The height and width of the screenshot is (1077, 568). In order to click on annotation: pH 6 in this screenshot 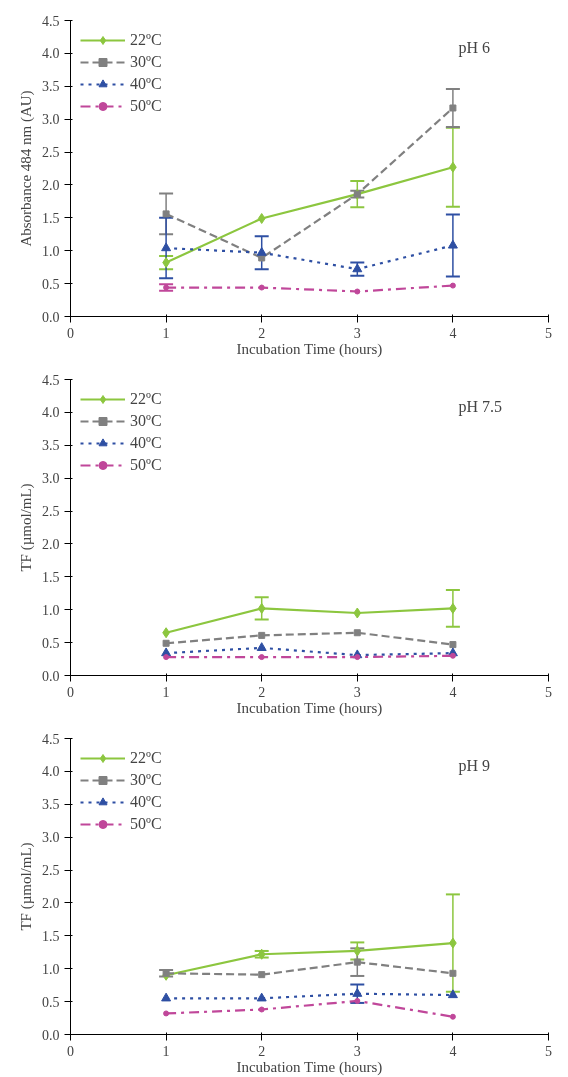, I will do `click(474, 47)`.